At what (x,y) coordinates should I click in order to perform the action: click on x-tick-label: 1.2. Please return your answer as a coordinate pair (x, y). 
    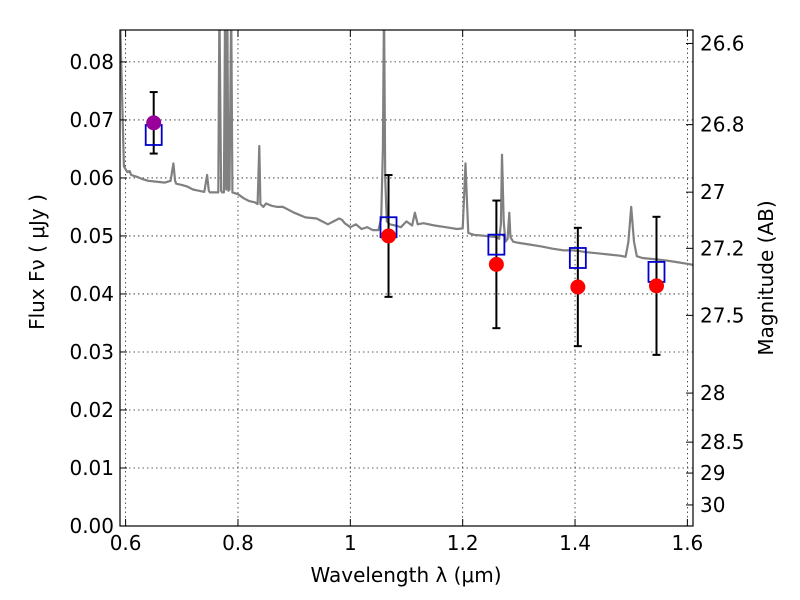
    Looking at the image, I should click on (463, 543).